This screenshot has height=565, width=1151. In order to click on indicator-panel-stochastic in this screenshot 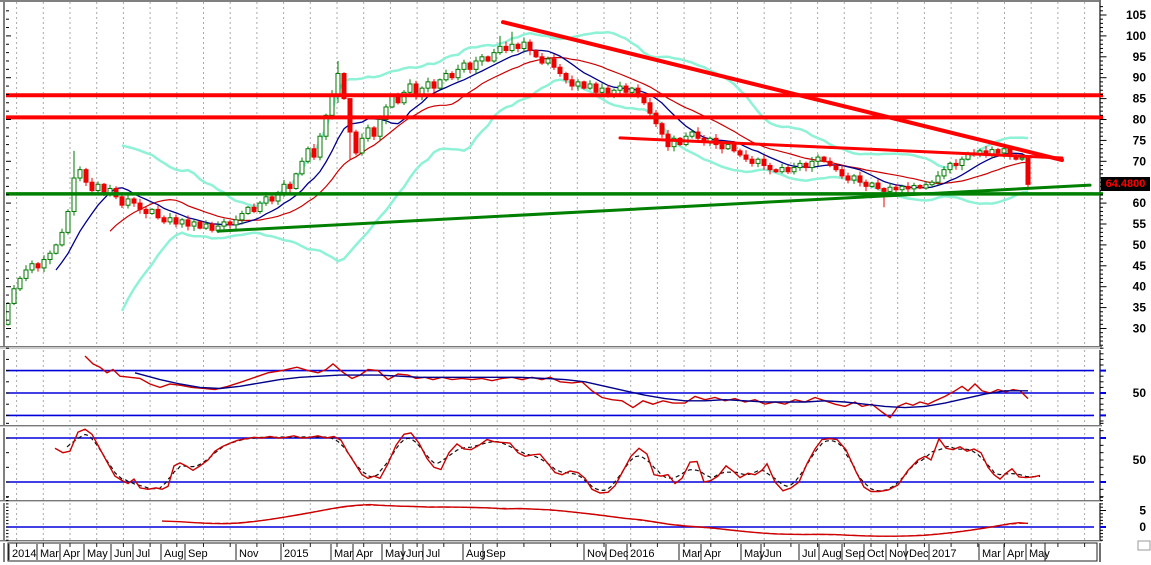, I will do `click(553, 464)`.